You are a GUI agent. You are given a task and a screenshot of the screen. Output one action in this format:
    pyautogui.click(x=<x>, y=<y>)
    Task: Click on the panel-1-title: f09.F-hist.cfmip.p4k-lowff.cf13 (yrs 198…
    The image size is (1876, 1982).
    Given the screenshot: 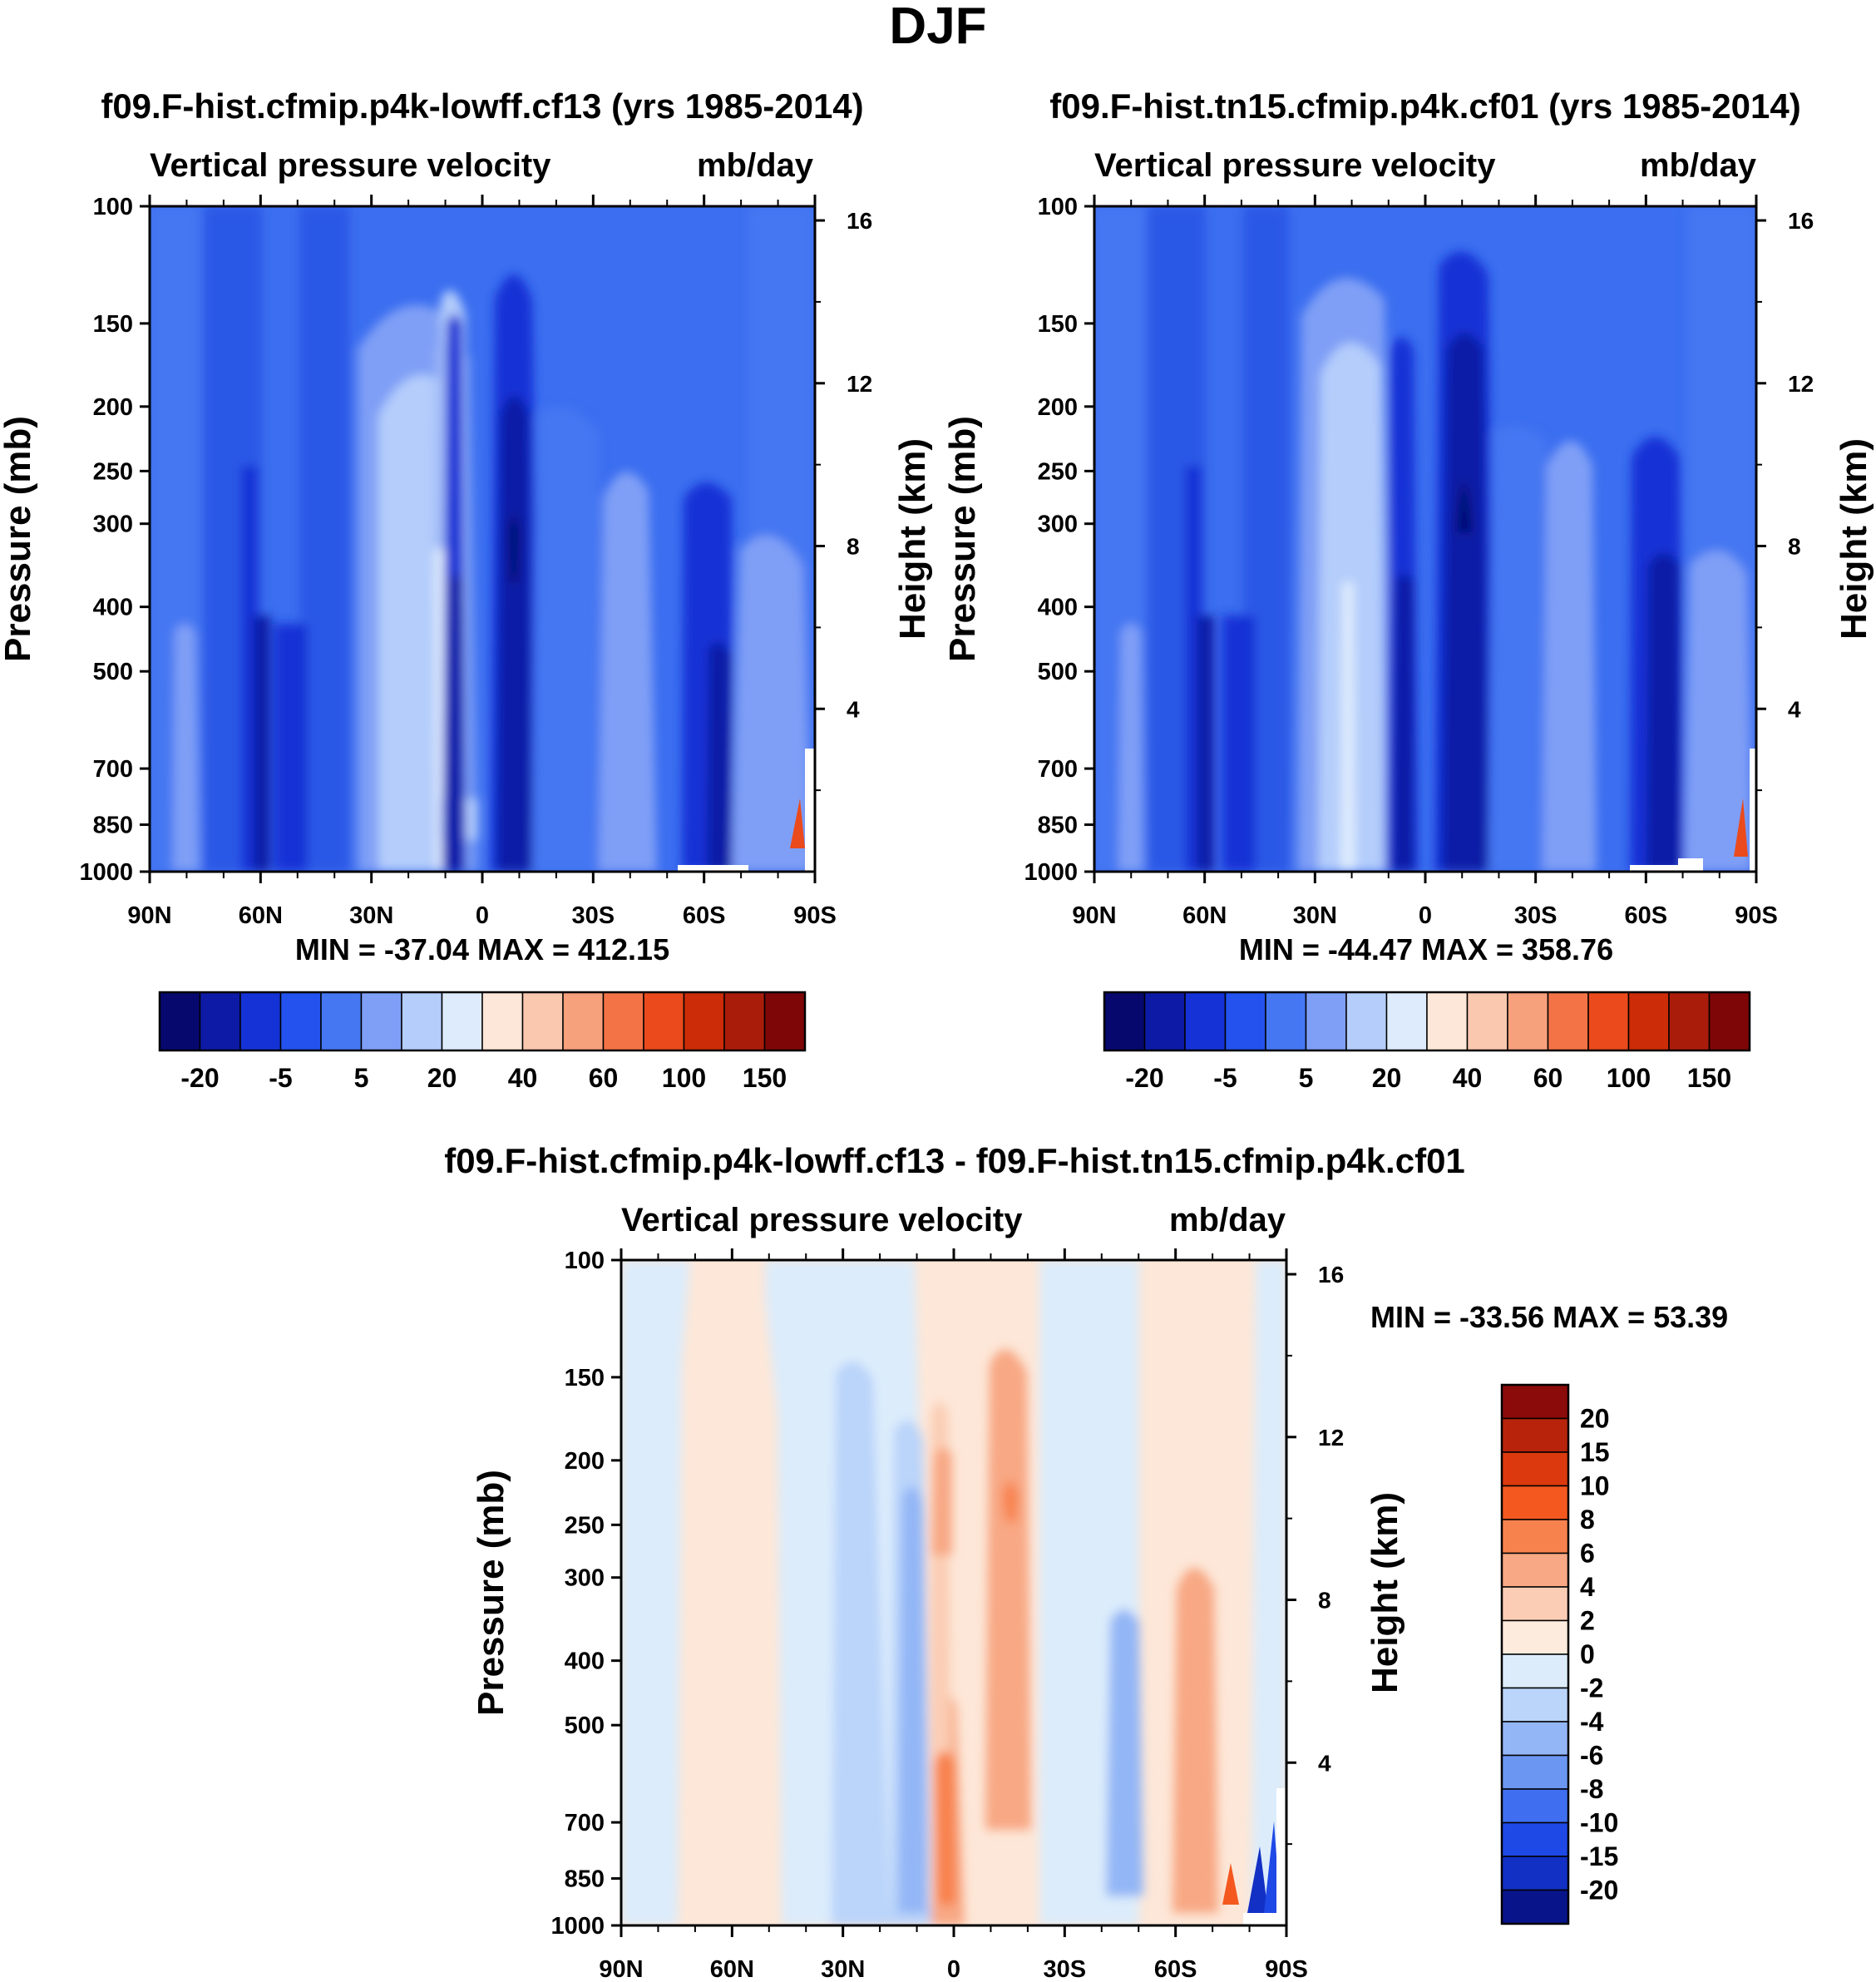 What is the action you would take?
    pyautogui.click(x=482, y=106)
    